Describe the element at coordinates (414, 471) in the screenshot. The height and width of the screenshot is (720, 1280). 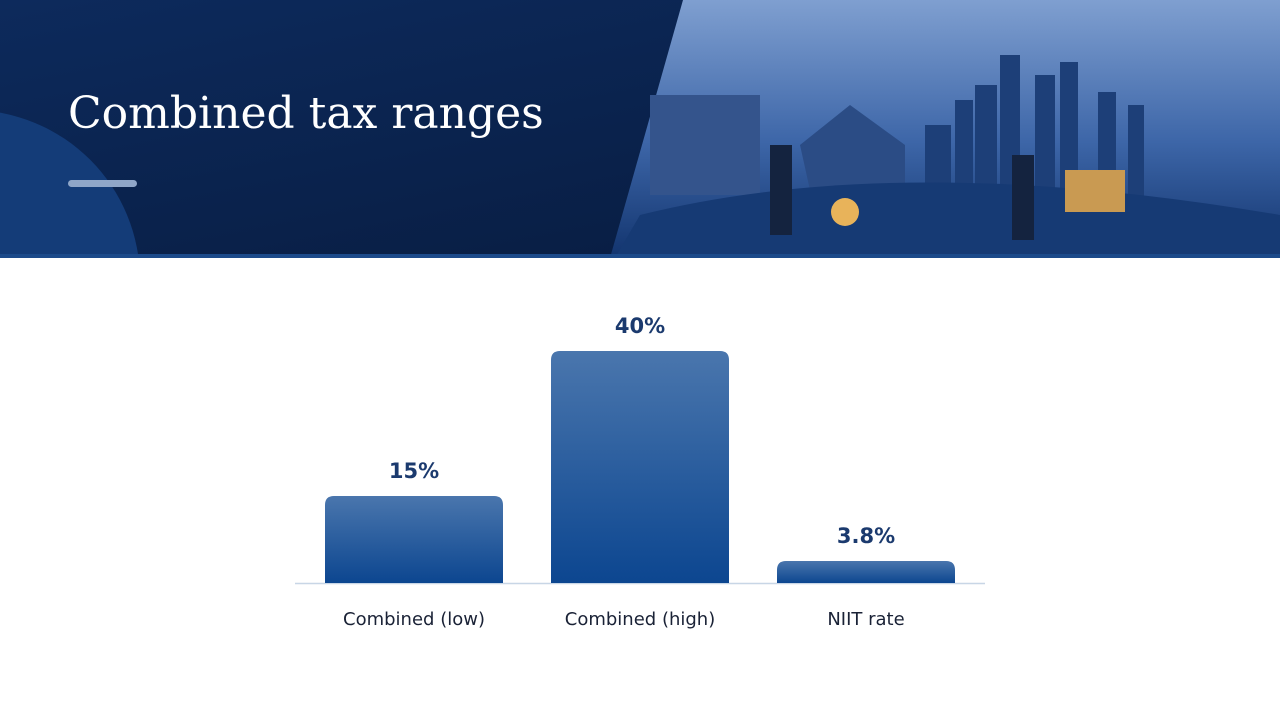
I see `value-label: 15%` at that location.